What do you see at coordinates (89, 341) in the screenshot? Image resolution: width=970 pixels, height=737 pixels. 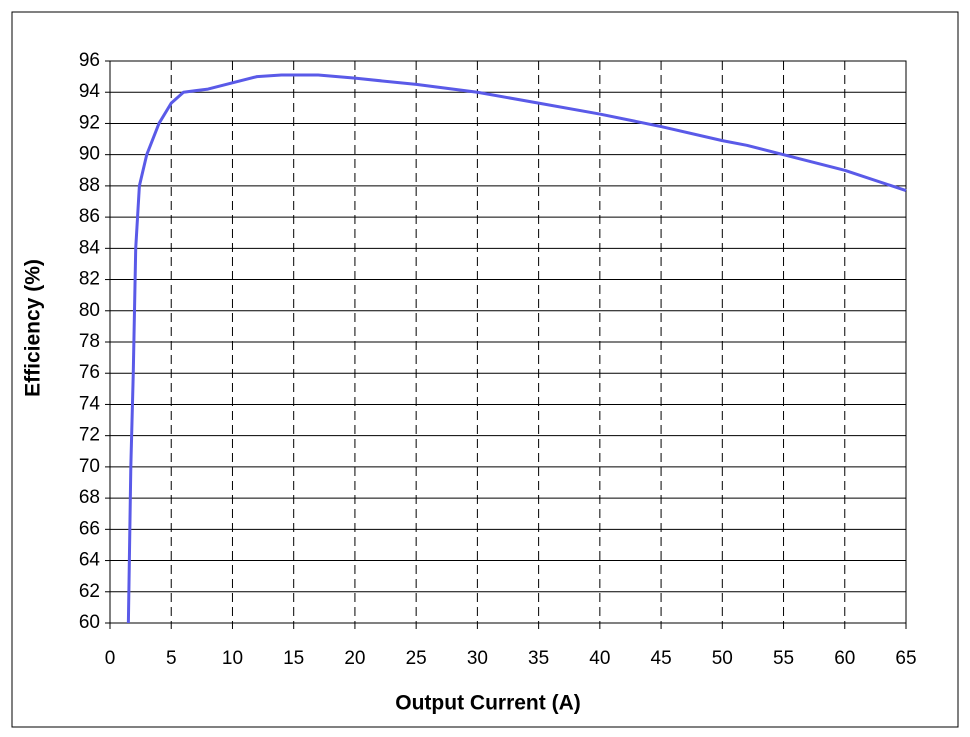 I see `y-tick-label: 78` at bounding box center [89, 341].